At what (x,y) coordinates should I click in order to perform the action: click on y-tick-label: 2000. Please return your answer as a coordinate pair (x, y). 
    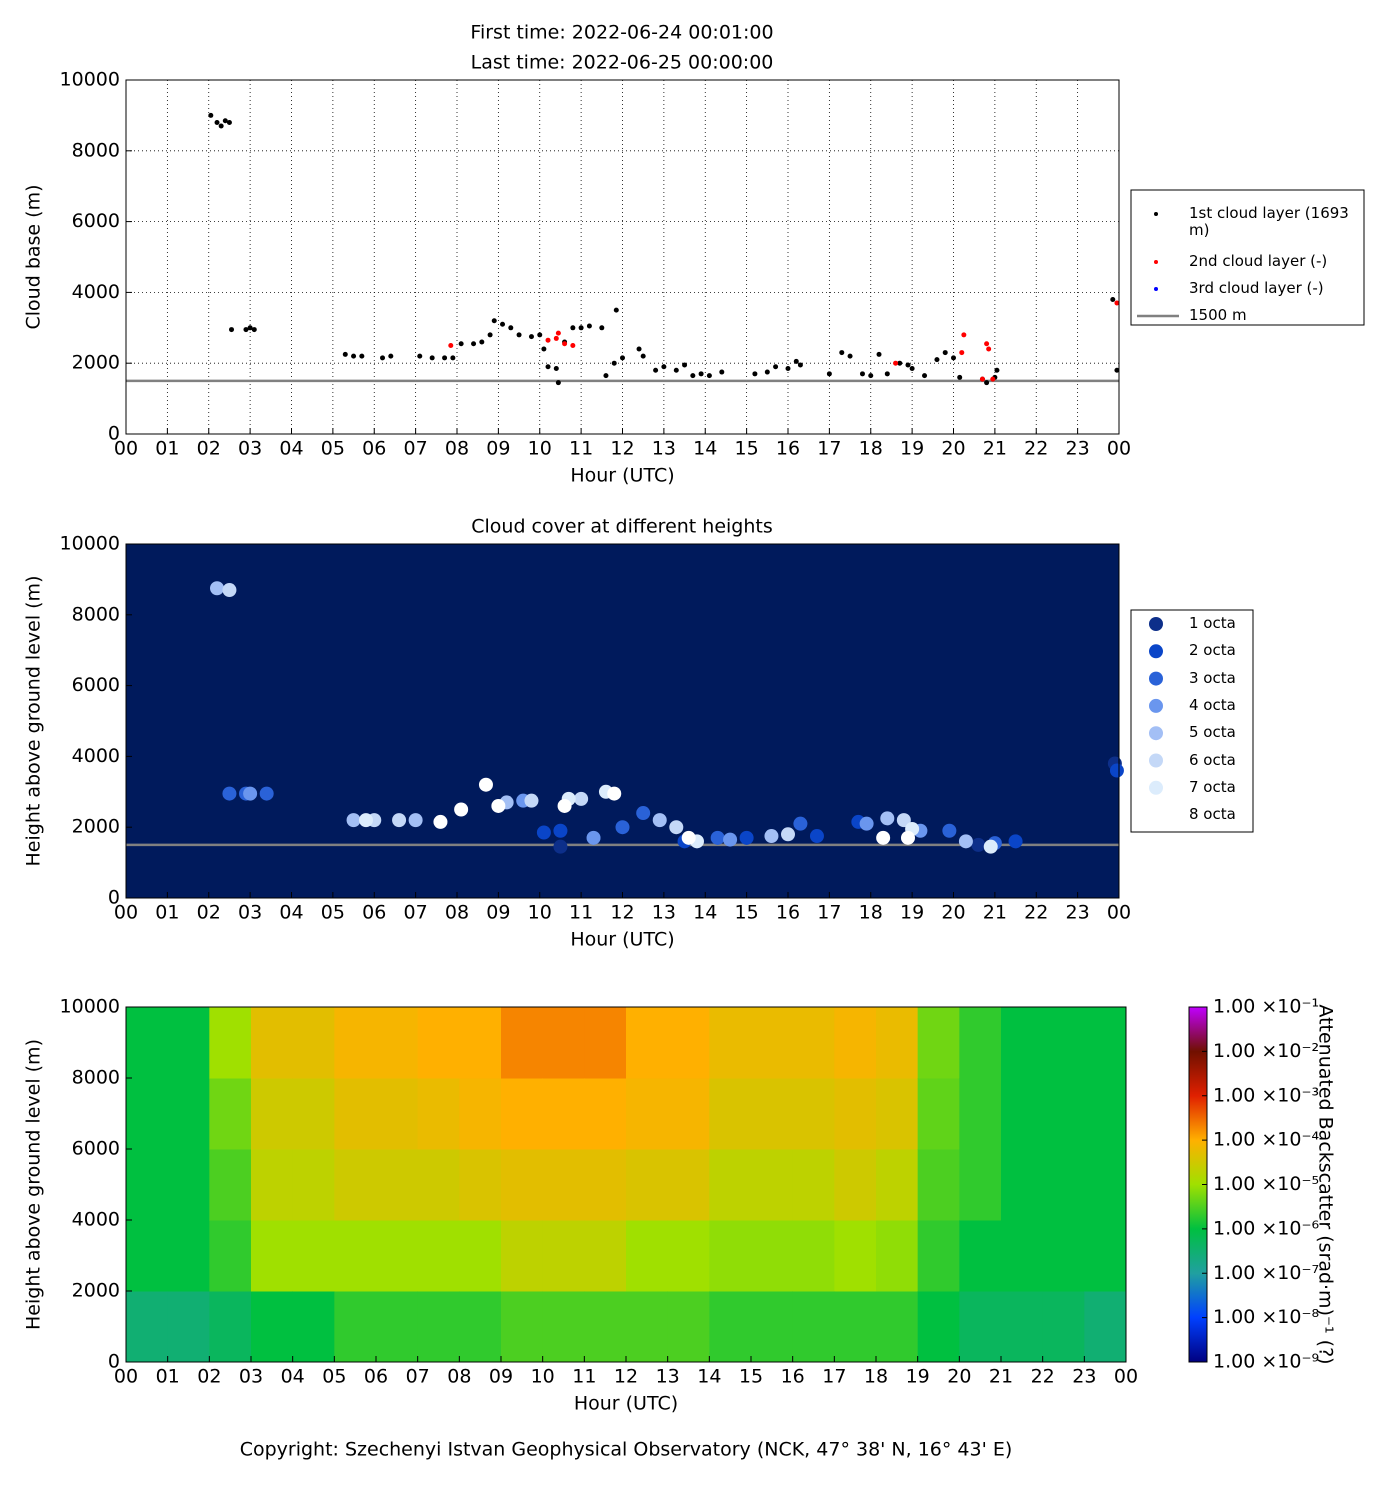
    Looking at the image, I should click on (96, 363).